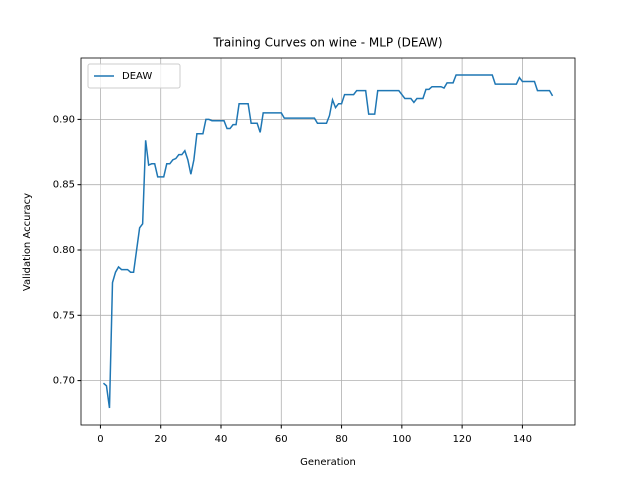 This screenshot has width=640, height=480. What do you see at coordinates (64, 381) in the screenshot?
I see `y-tick-label: 0.70` at bounding box center [64, 381].